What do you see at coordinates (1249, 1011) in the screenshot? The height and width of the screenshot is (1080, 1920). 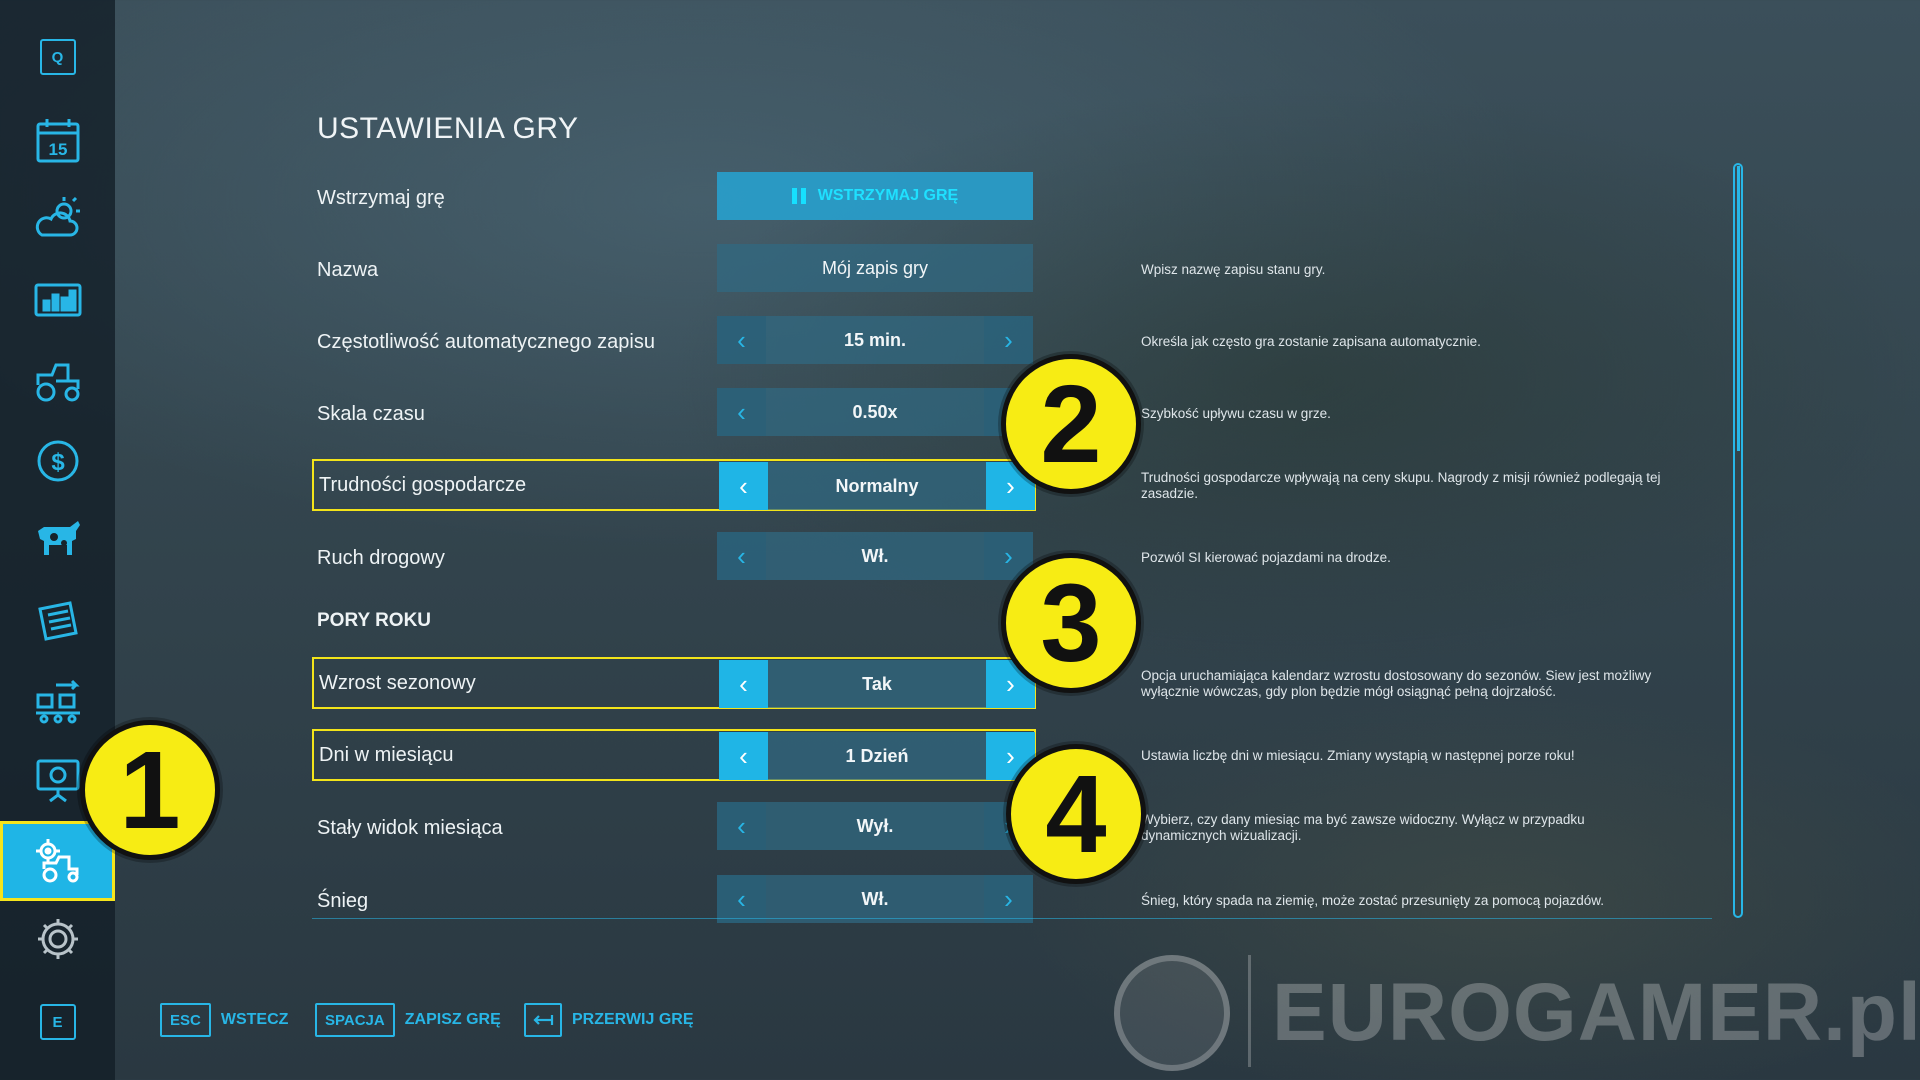 I see `watermark-divider` at bounding box center [1249, 1011].